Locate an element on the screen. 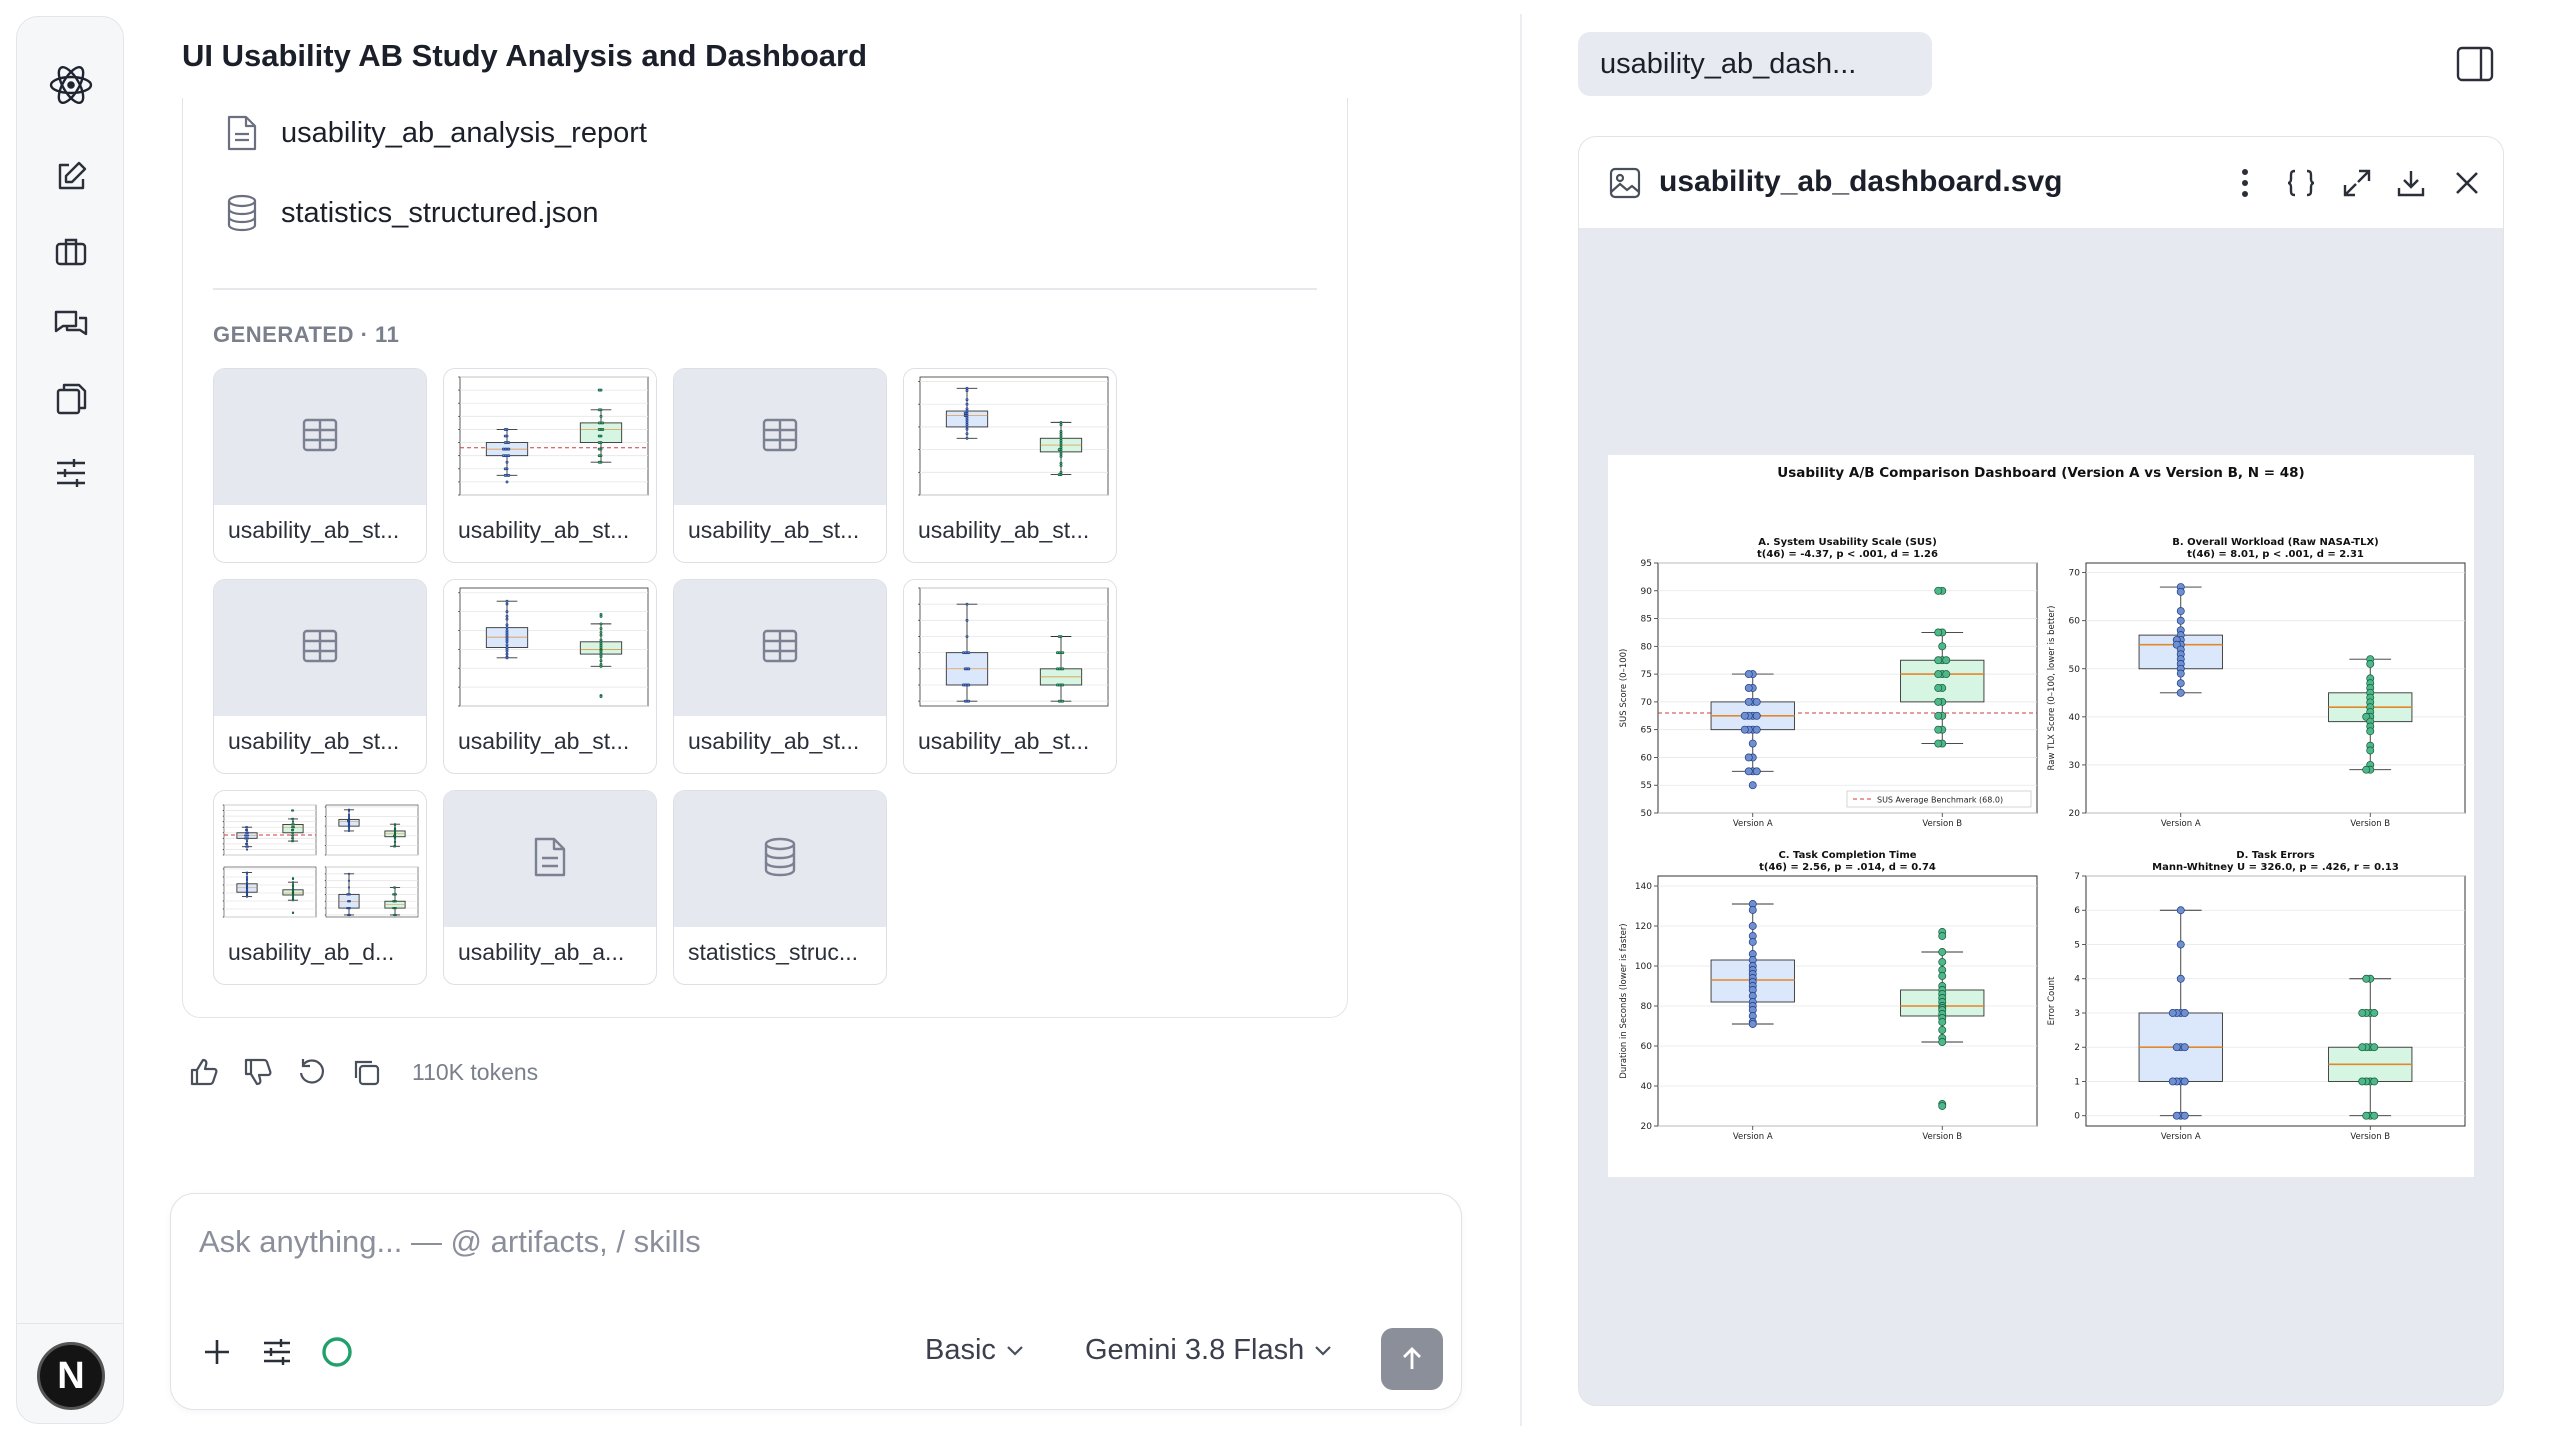  sidebar-toggle-icon is located at coordinates (2475, 64).